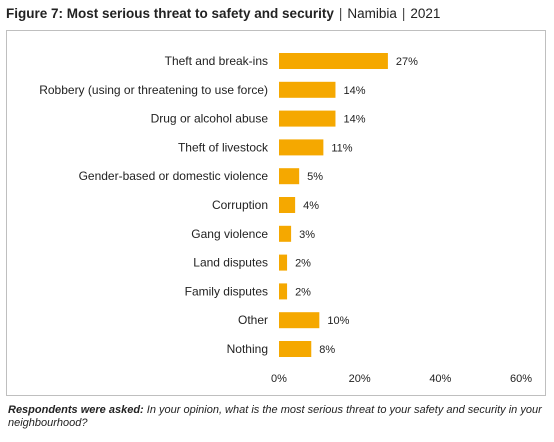 Image resolution: width=554 pixels, height=442 pixels. What do you see at coordinates (311, 206) in the screenshot?
I see `value-label: 4%` at bounding box center [311, 206].